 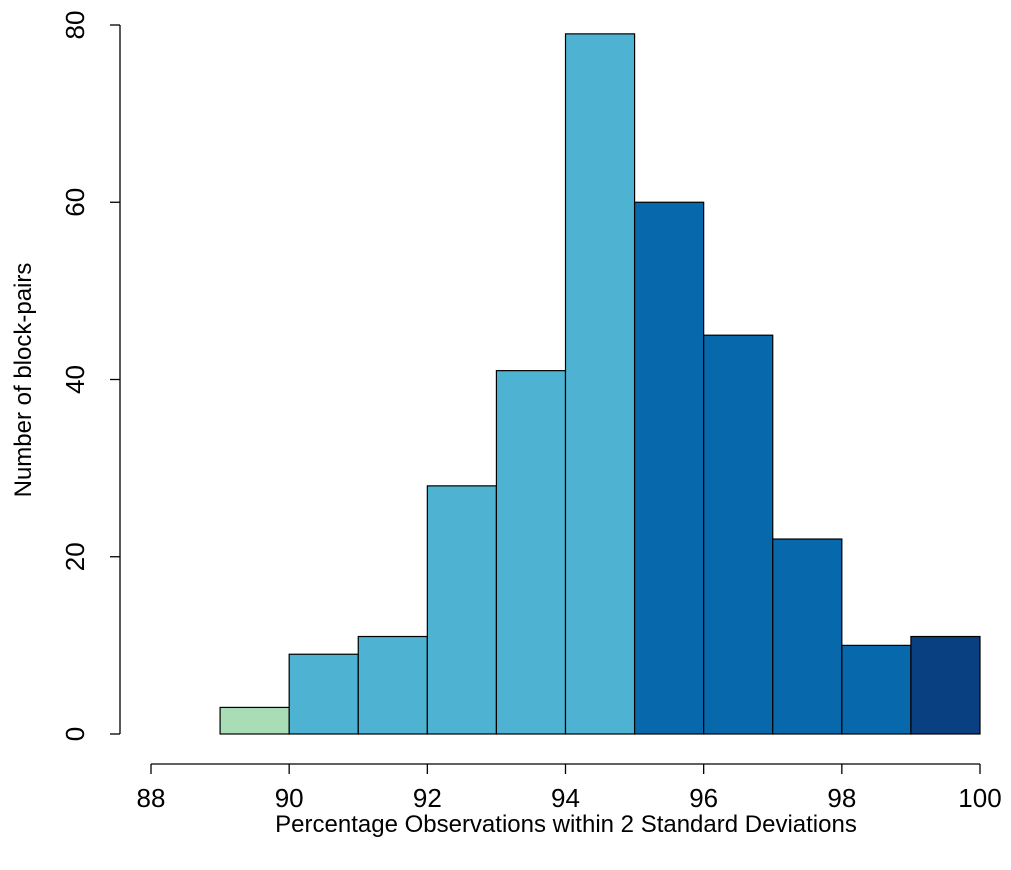 I want to click on x-axis: 88 90 92 94 96 98 100, so click(x=569, y=788).